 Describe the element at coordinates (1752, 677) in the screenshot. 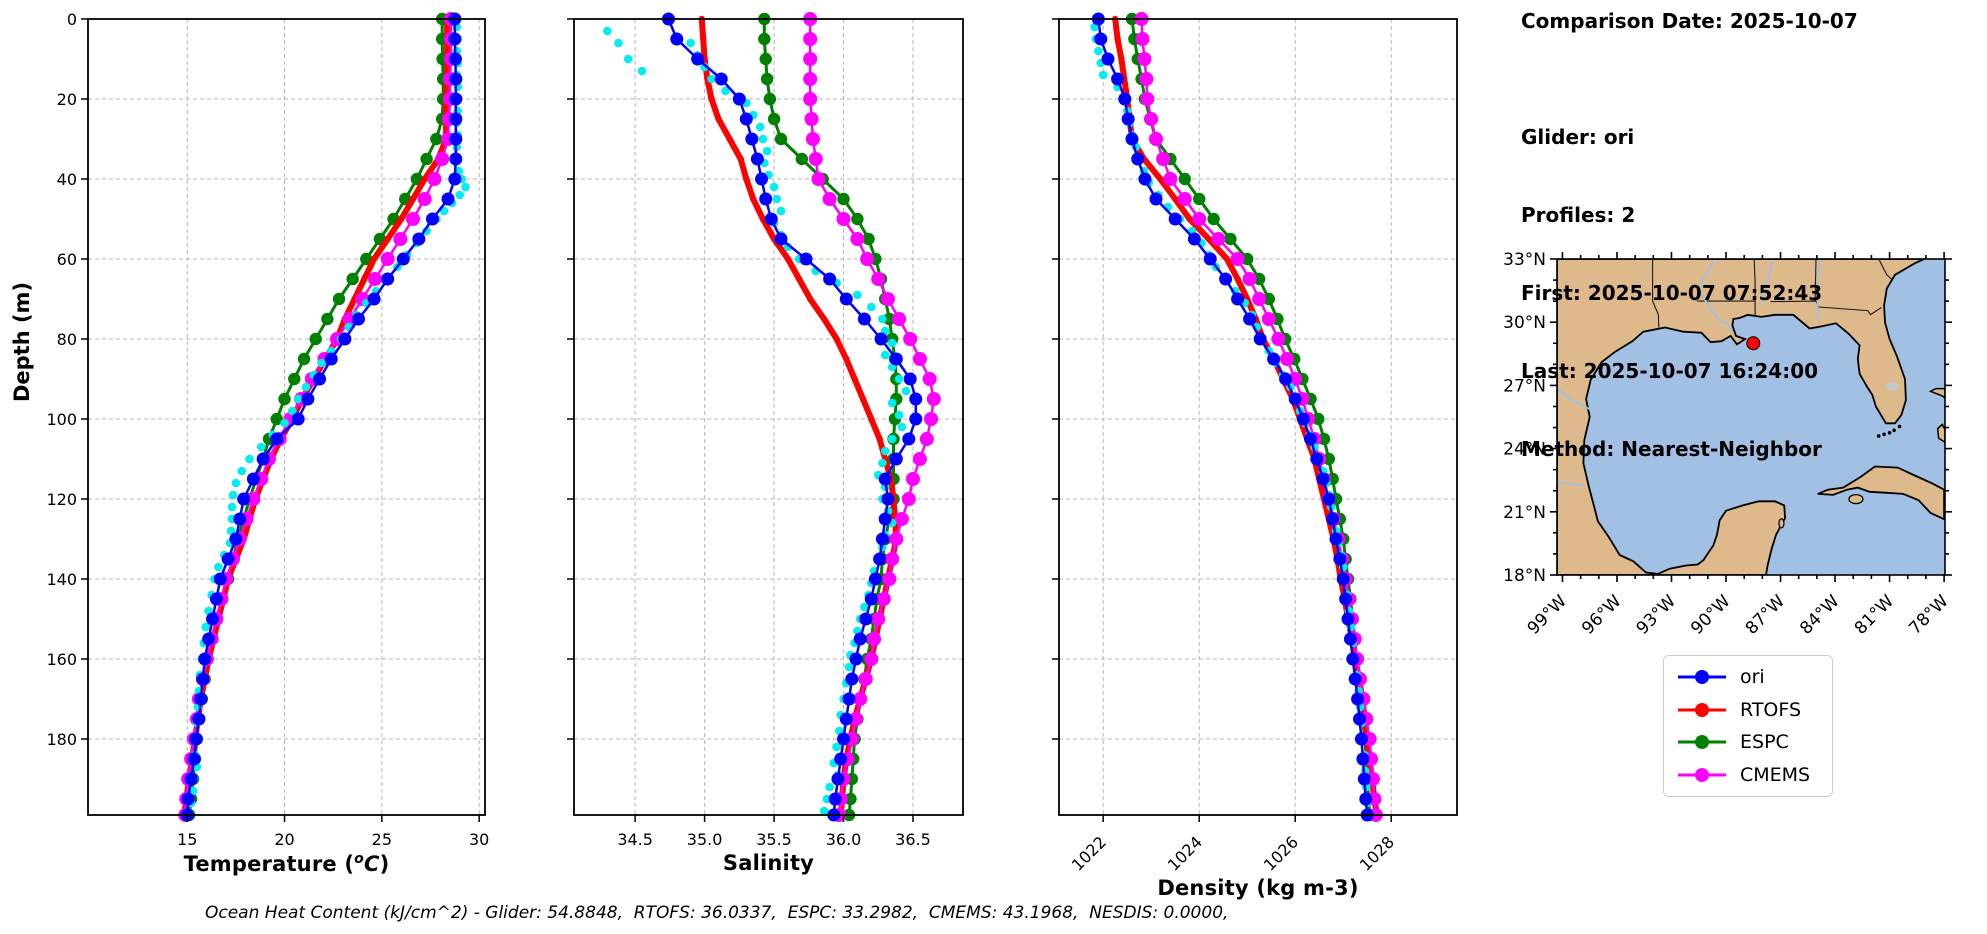

I see `legend-label-ori: ori` at that location.